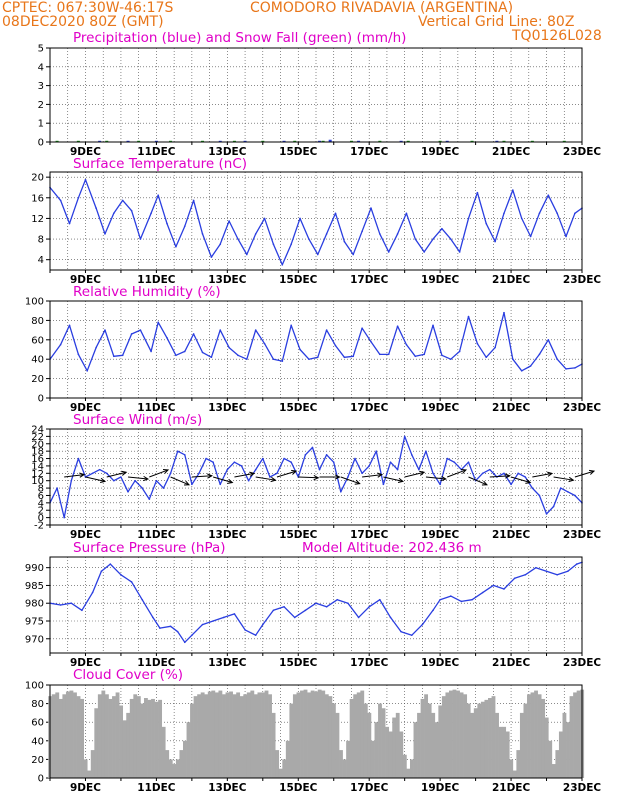 The image size is (618, 800). Describe the element at coordinates (227, 152) in the screenshot. I see `precip-xtick-label: 13DEC` at that location.